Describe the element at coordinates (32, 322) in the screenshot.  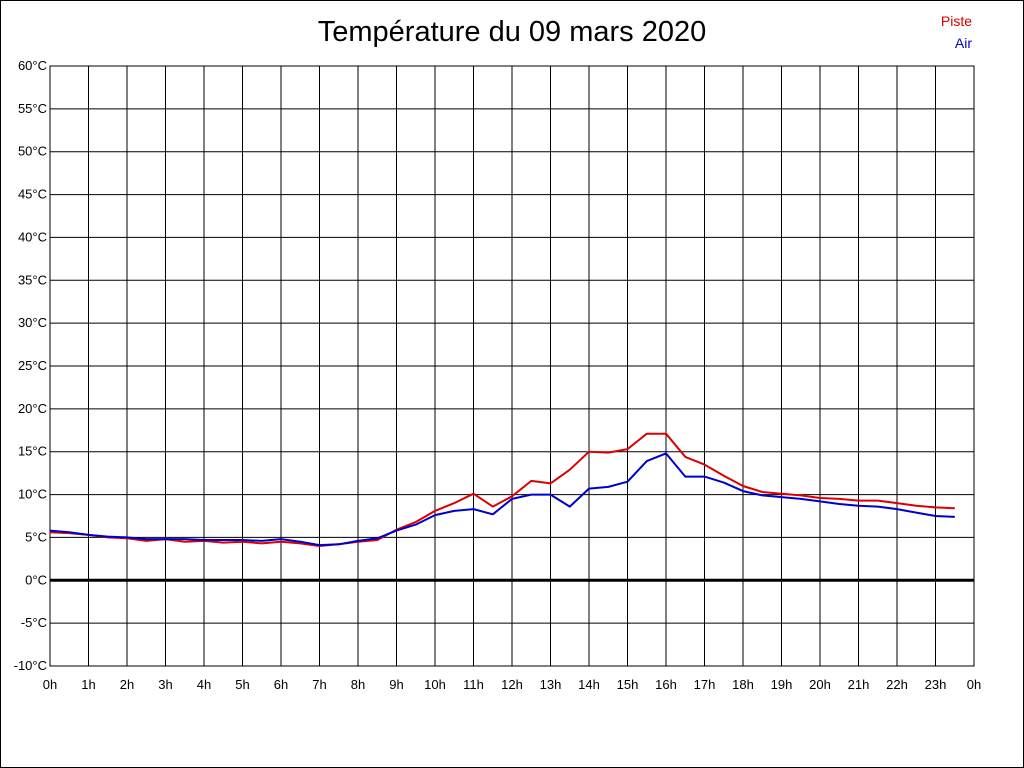
I see `y-tick-label: 30°C` at that location.